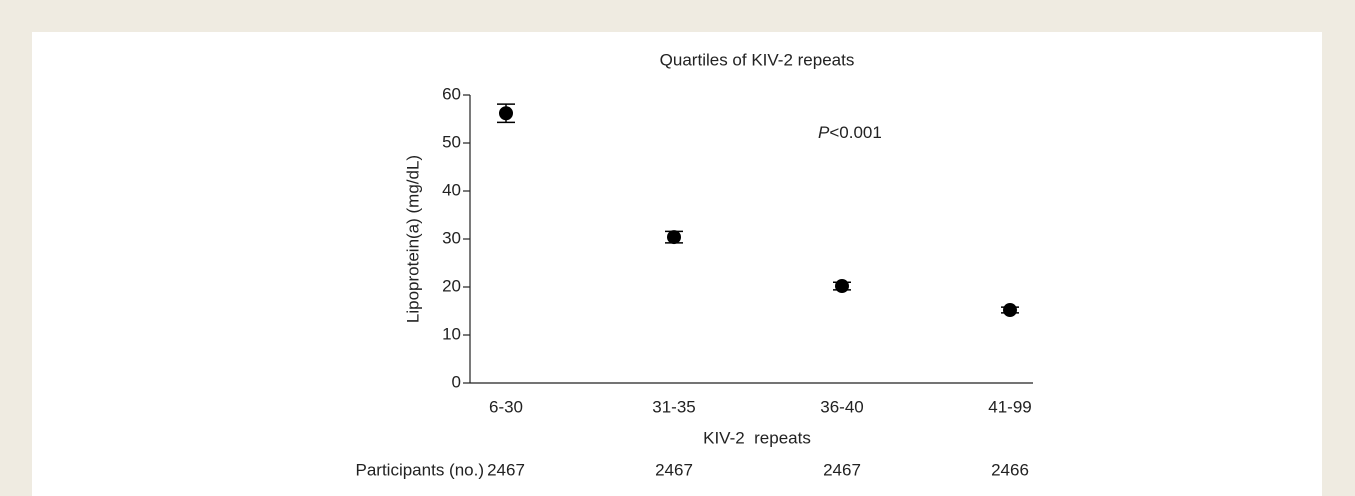 The width and height of the screenshot is (1355, 496). I want to click on y-tick-label: 40, so click(451, 189).